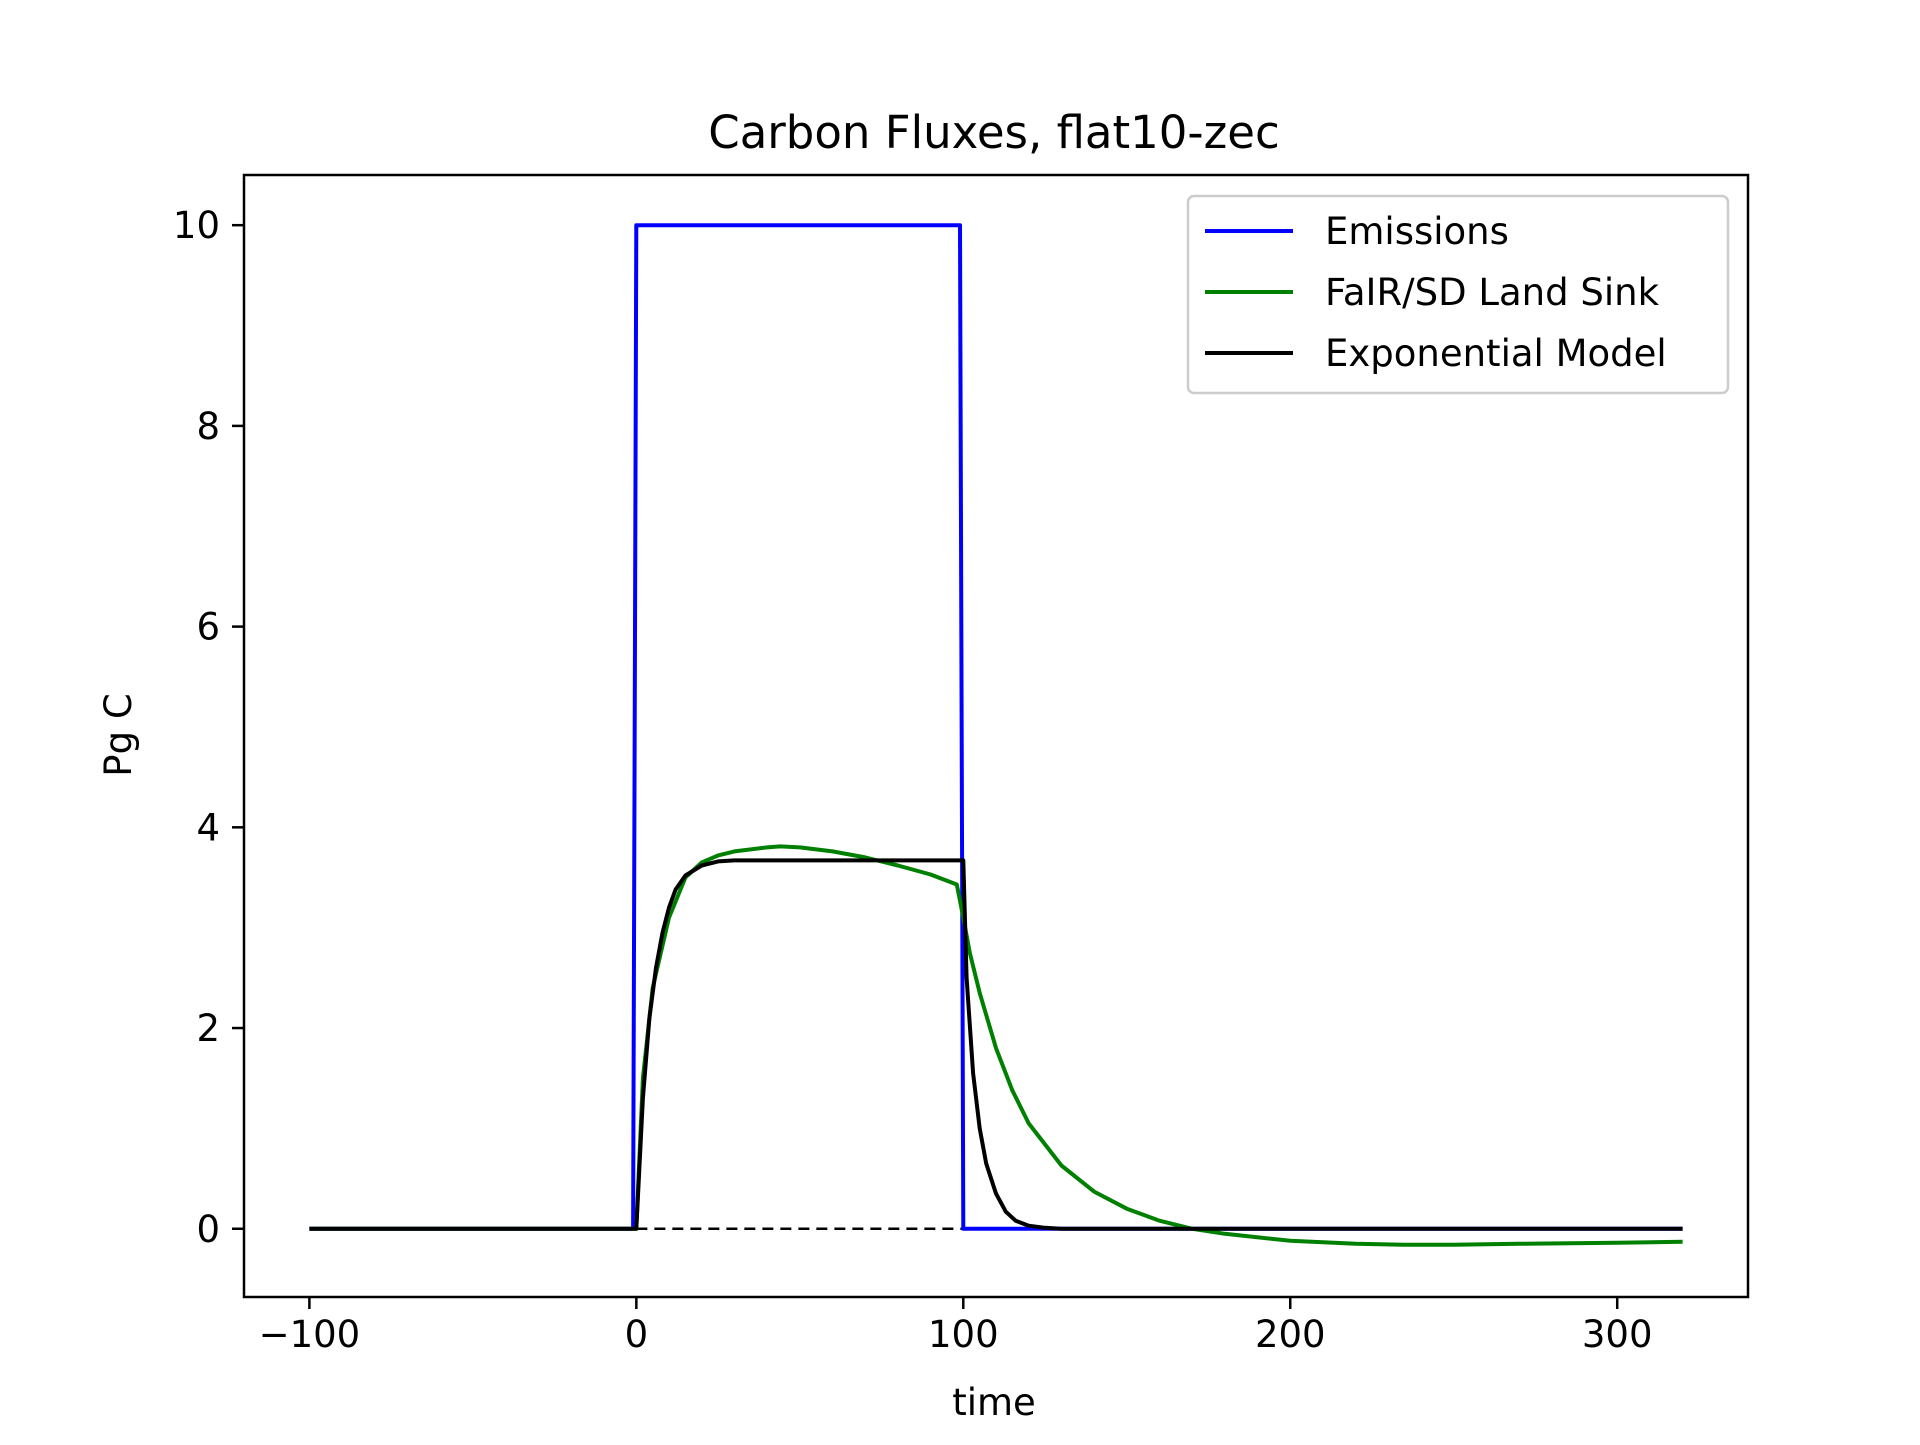  I want to click on y-tick-label: 2, so click(208, 1028).